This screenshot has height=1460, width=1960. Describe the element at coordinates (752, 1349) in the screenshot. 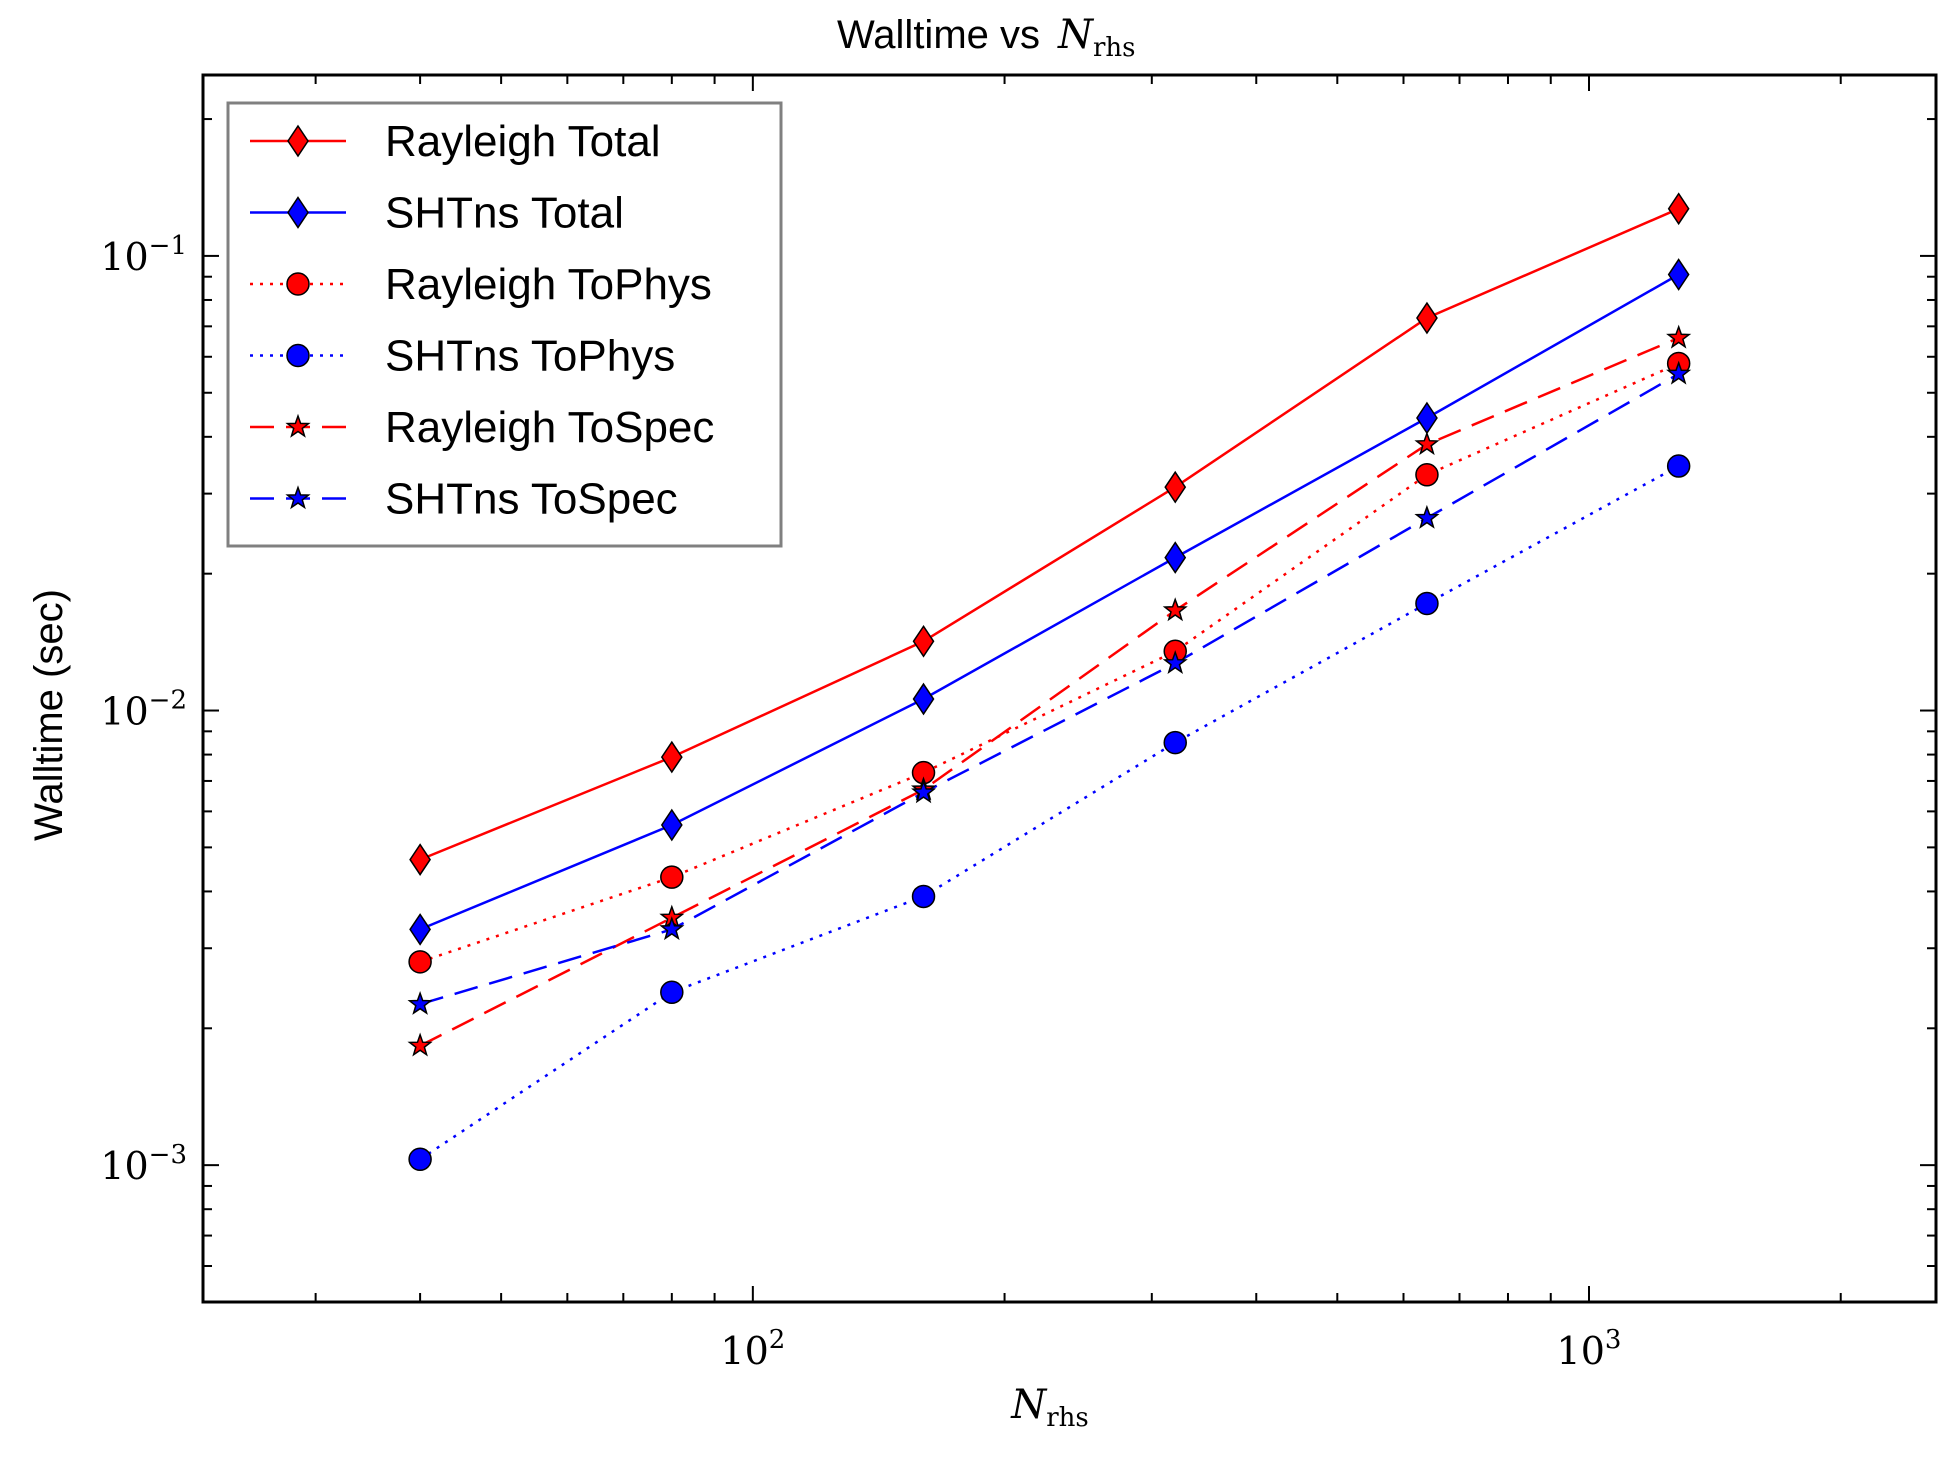

I see `x-tick-label: 102` at that location.